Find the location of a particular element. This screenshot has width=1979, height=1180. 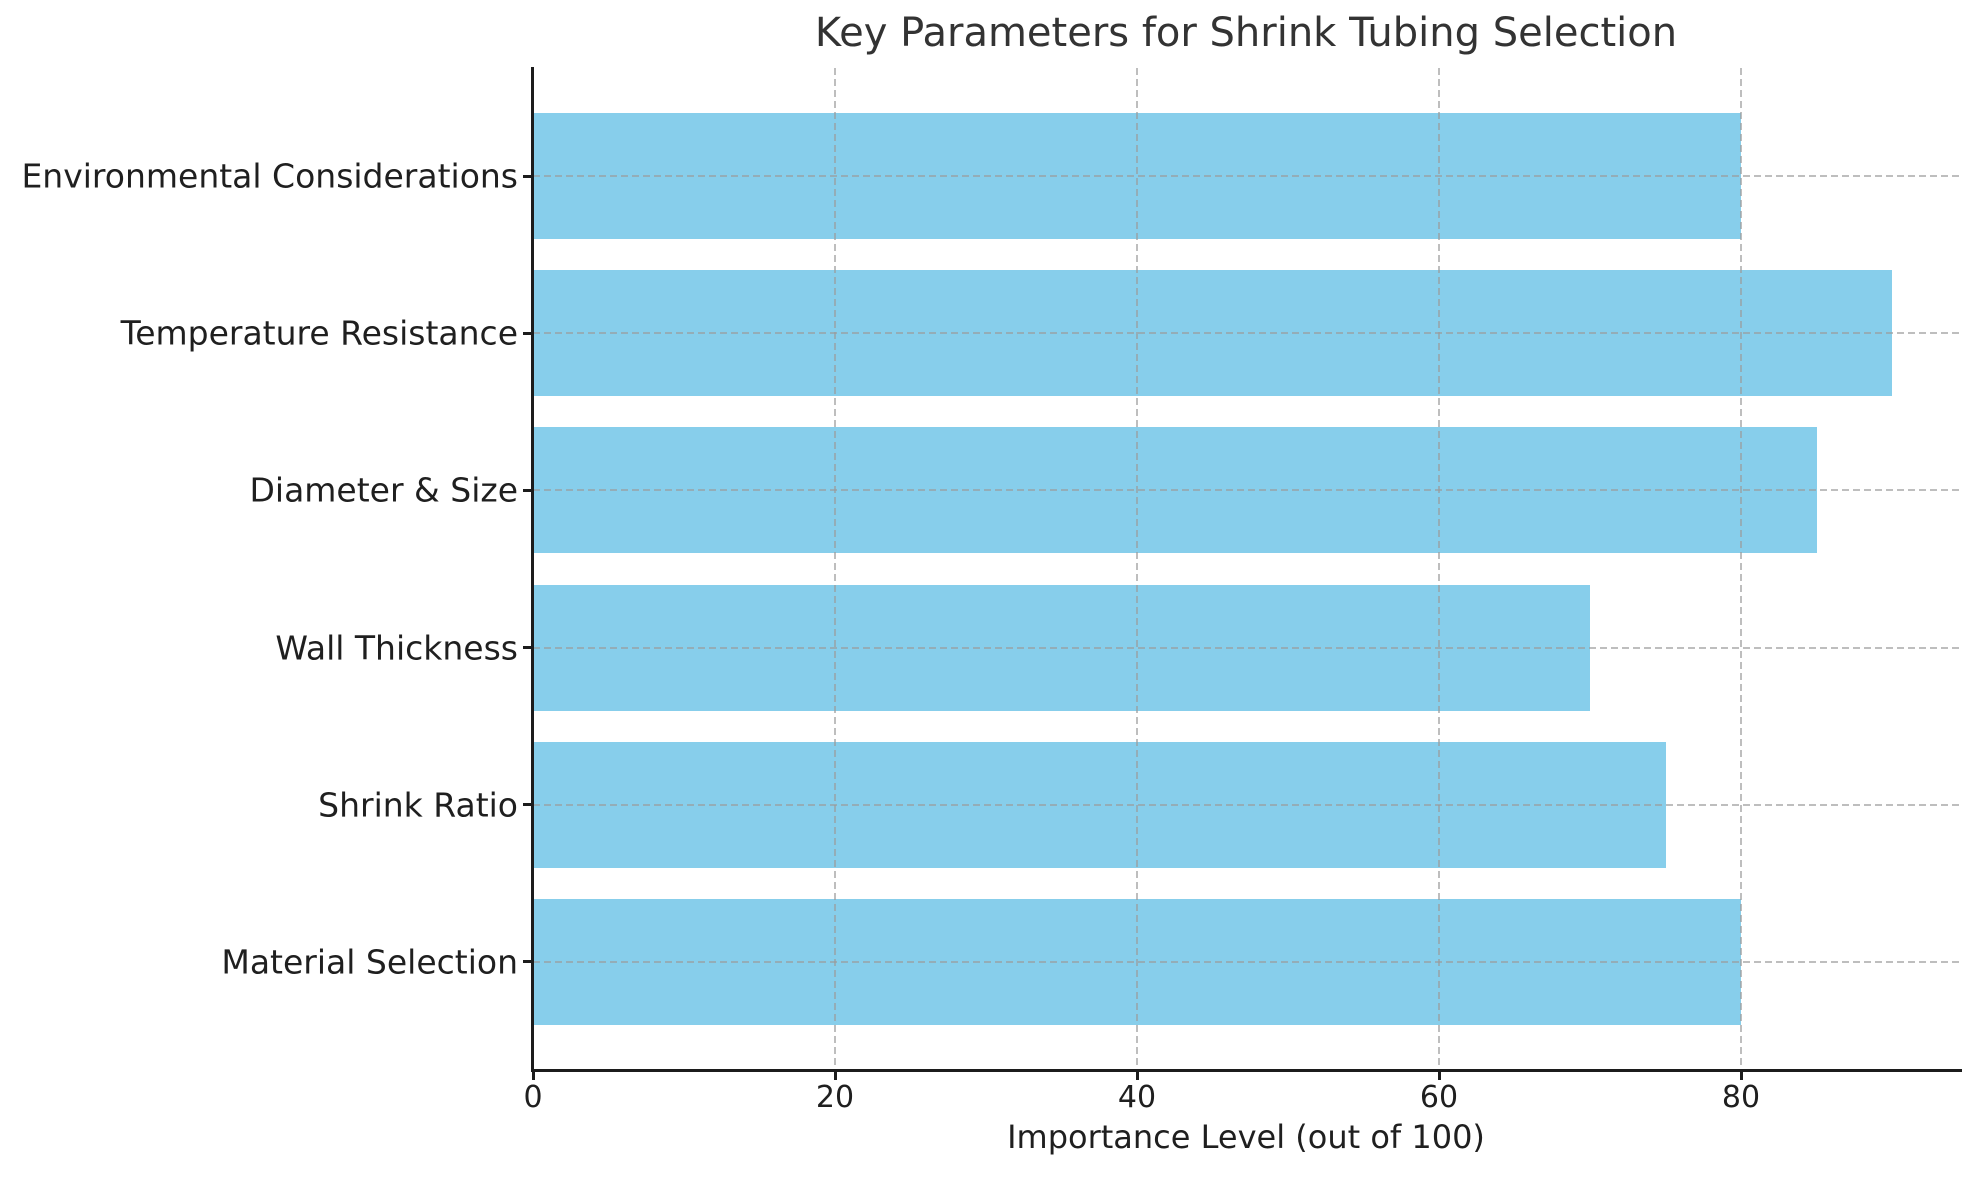

y-axis-spine is located at coordinates (532, 569).